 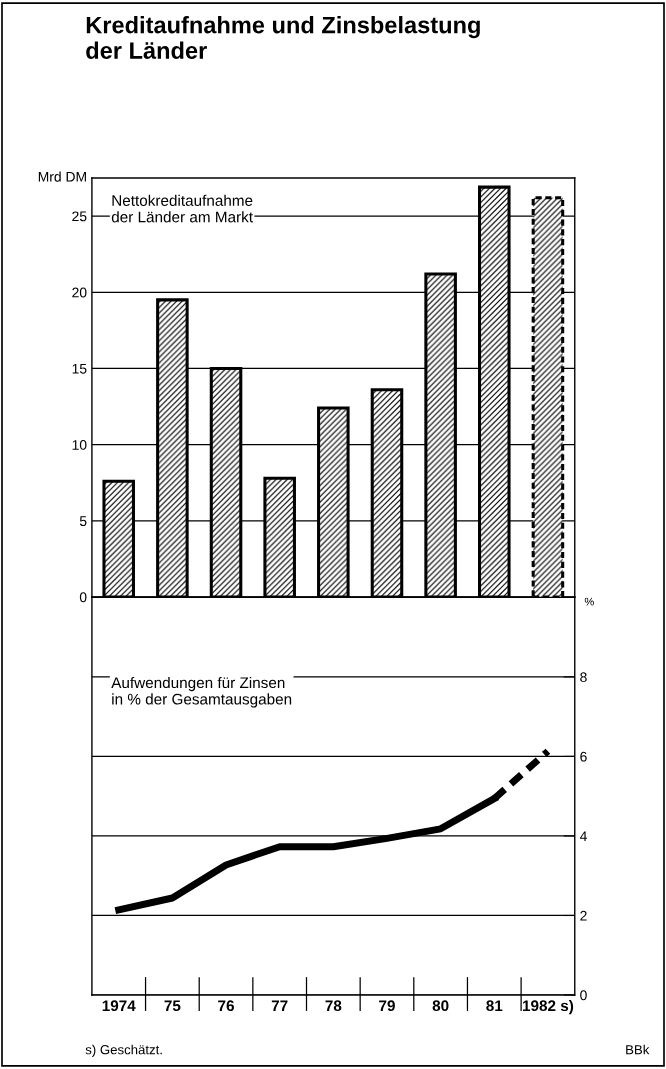 I want to click on x-tick-label: 81, so click(x=494, y=1006).